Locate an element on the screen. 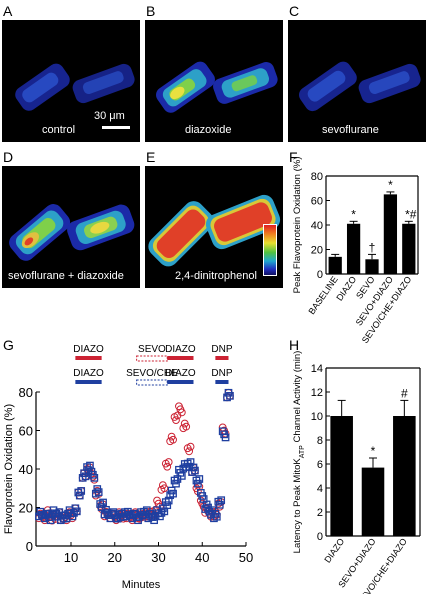  caption-diazoxide: diazoxide is located at coordinates (208, 130).